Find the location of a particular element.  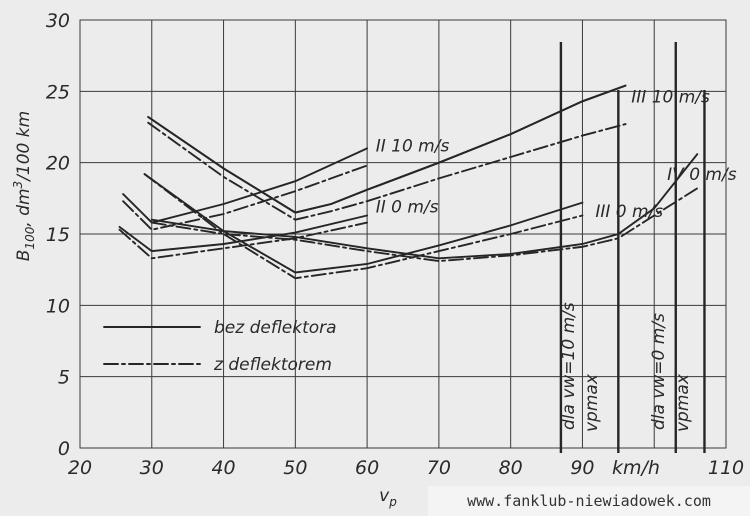

svg-text: vp is located at coordinates (388, 497).